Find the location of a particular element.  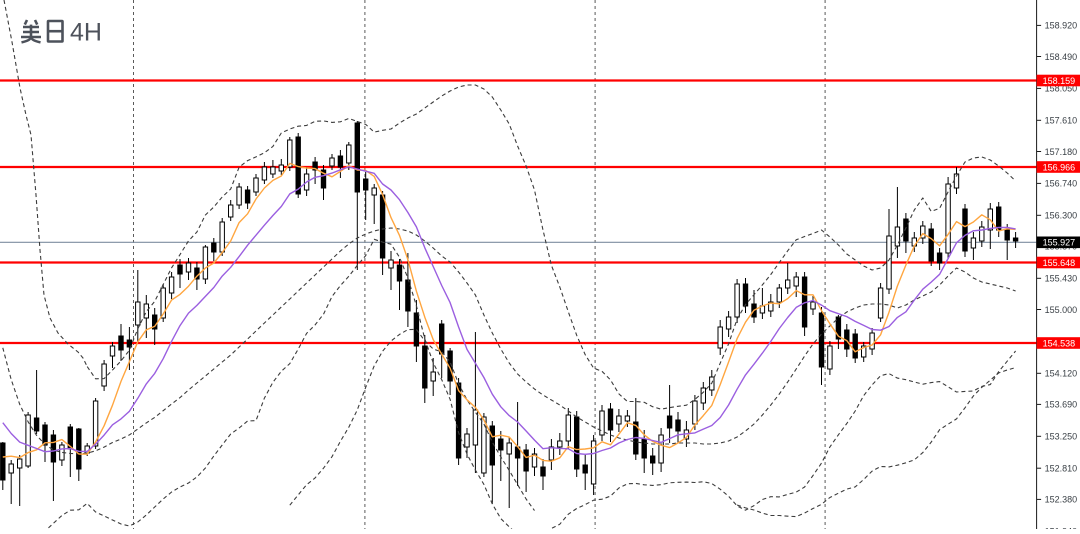

svg-text: 152.380 is located at coordinates (1061, 500).